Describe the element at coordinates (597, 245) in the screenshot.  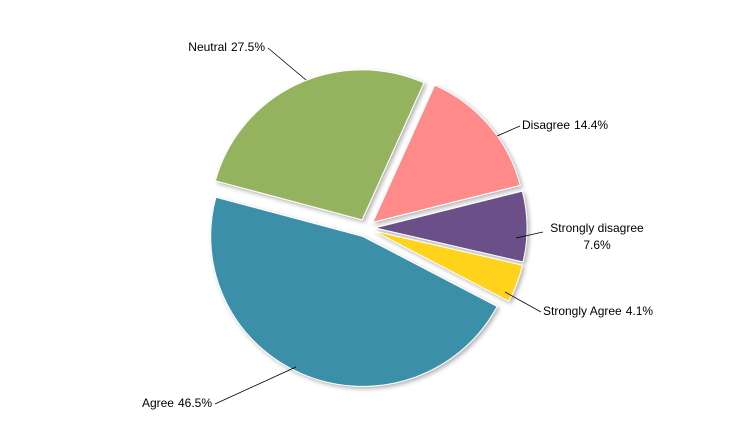
I see `value-label: 7.6%` at that location.